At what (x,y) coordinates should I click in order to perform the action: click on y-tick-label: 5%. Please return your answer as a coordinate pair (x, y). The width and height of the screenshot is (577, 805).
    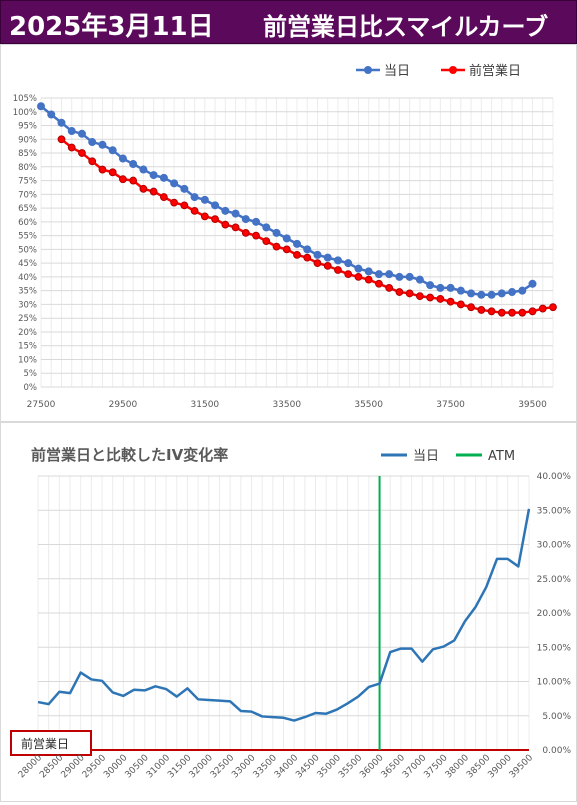
    Looking at the image, I should click on (31, 374).